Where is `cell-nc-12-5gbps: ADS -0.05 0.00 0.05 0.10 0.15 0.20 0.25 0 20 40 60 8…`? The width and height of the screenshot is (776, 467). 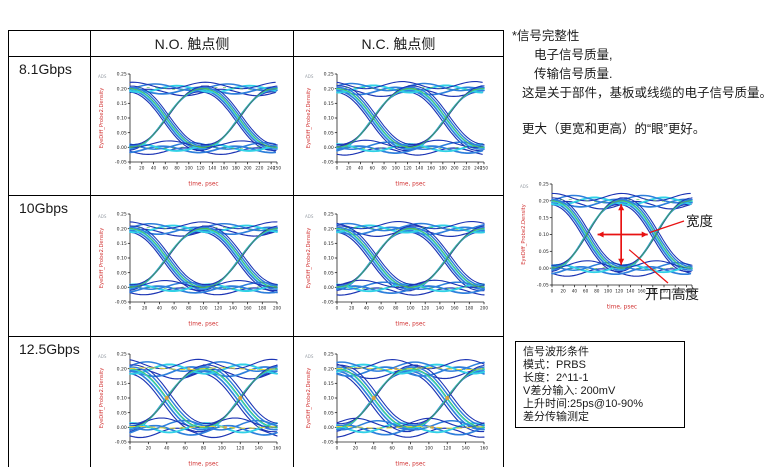
cell-nc-12-5gbps: ADS -0.05 0.00 0.05 0.10 0.15 0.20 0.25 0 20 40 60 8… is located at coordinates (398, 401).